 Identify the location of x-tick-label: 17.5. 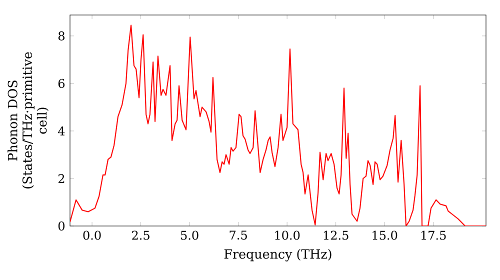
(433, 235).